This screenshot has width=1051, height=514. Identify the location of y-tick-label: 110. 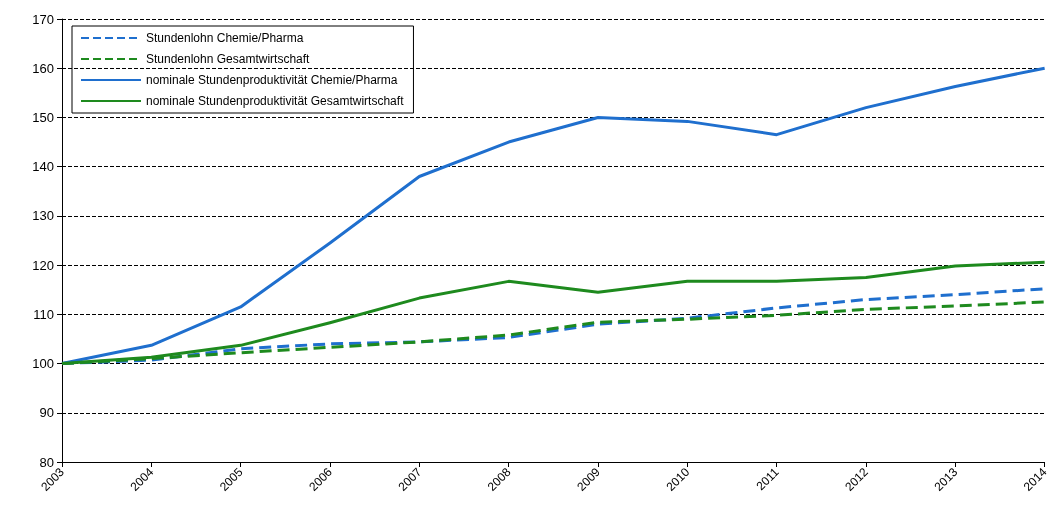
(43, 314).